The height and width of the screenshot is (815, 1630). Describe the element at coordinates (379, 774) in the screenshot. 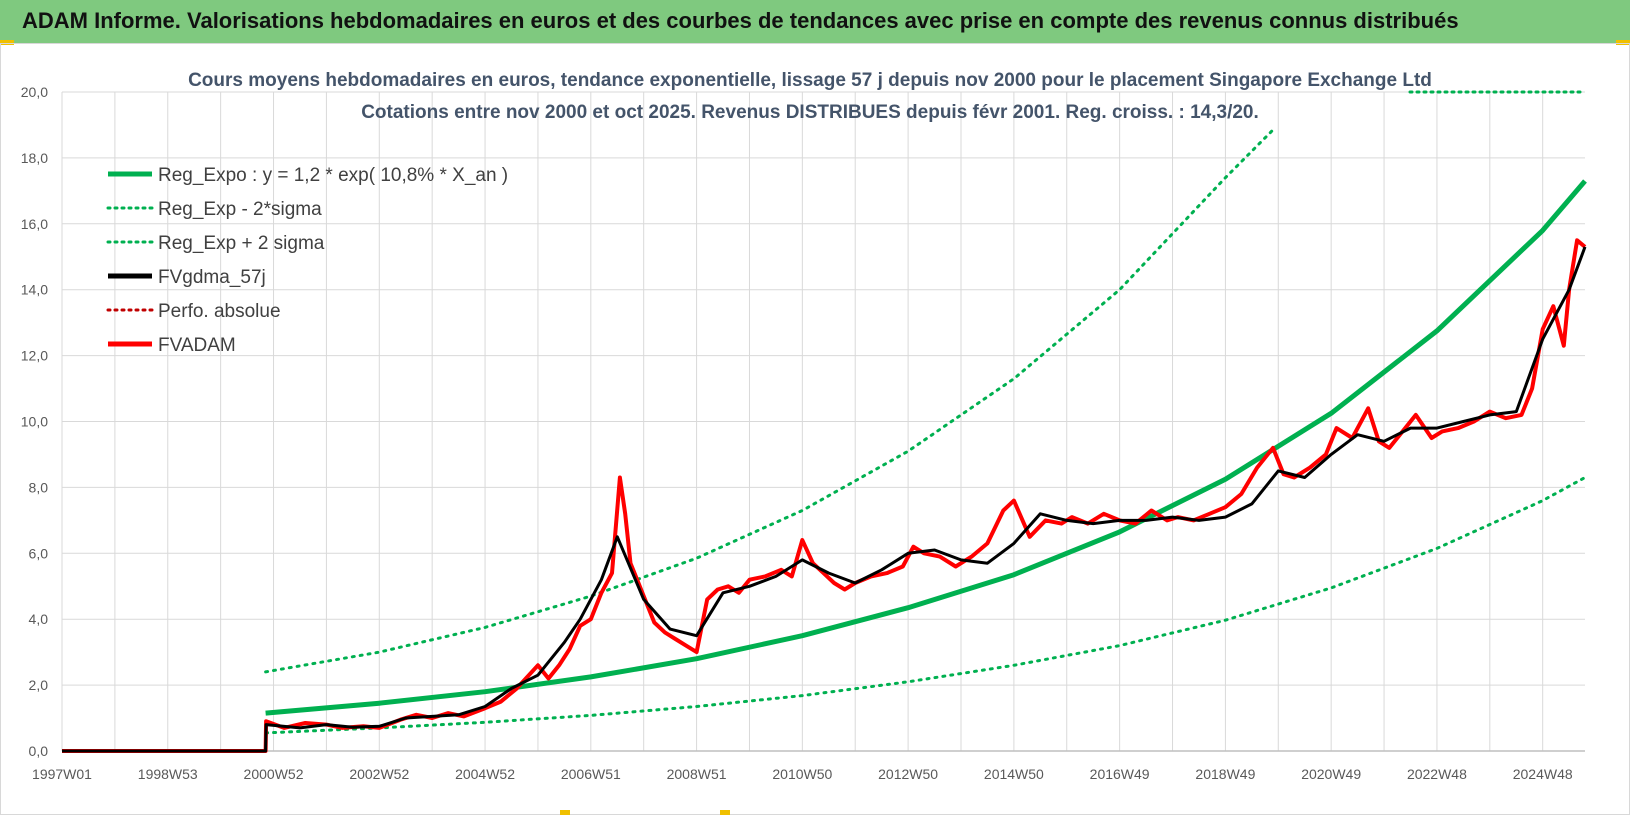

I see `x-tick-label: 2002W52` at that location.